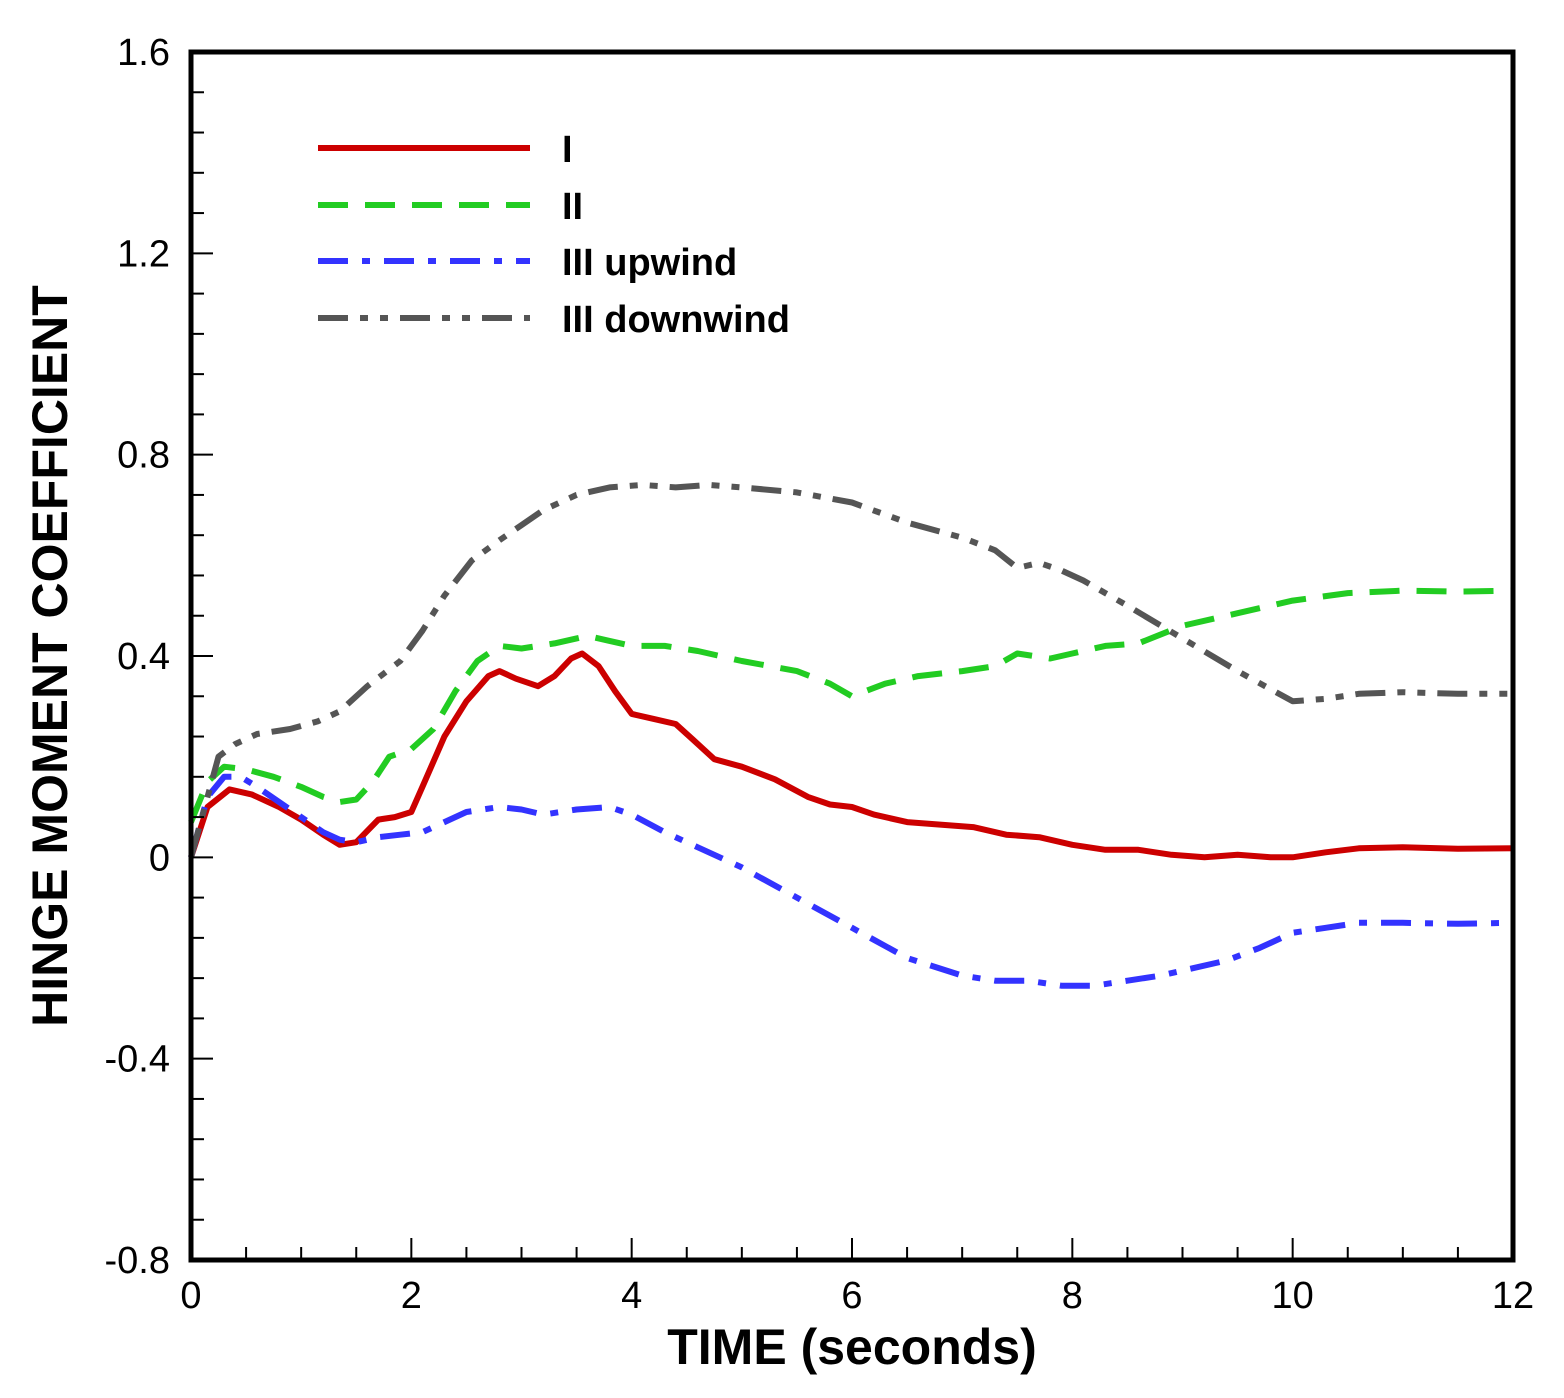  What do you see at coordinates (1072, 1296) in the screenshot?
I see `x-tick-label: 8` at bounding box center [1072, 1296].